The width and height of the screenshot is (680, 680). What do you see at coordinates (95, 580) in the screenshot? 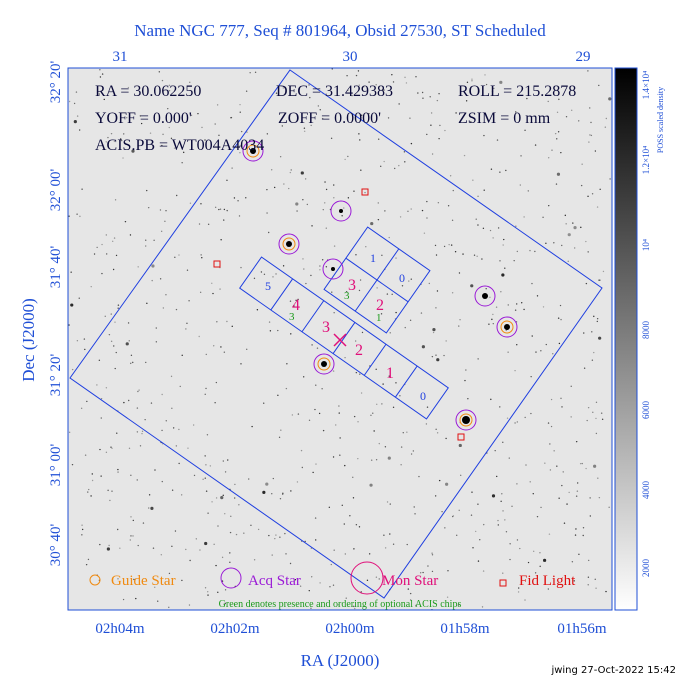
I see `legend-guide-icon` at bounding box center [95, 580].